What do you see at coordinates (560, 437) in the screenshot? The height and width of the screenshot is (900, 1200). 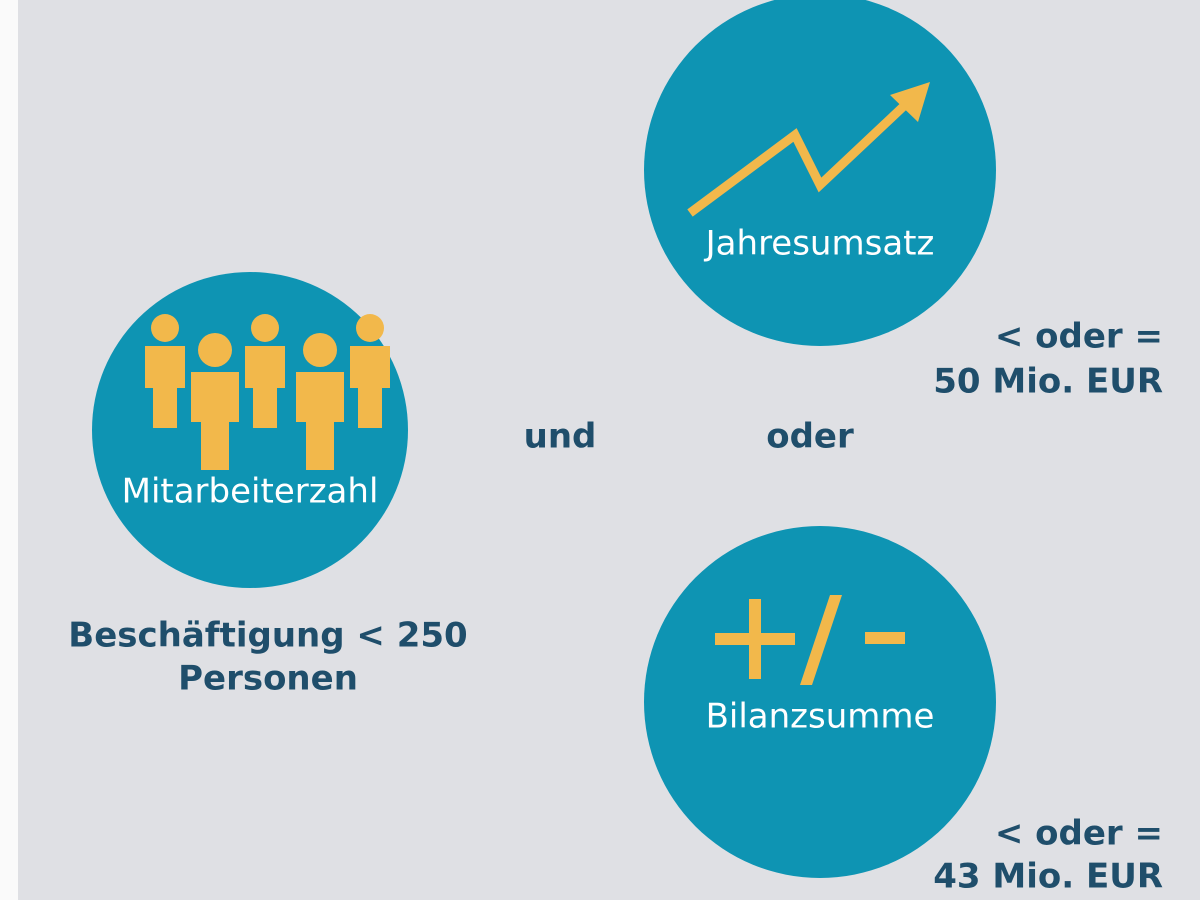 I see `connector: und` at bounding box center [560, 437].